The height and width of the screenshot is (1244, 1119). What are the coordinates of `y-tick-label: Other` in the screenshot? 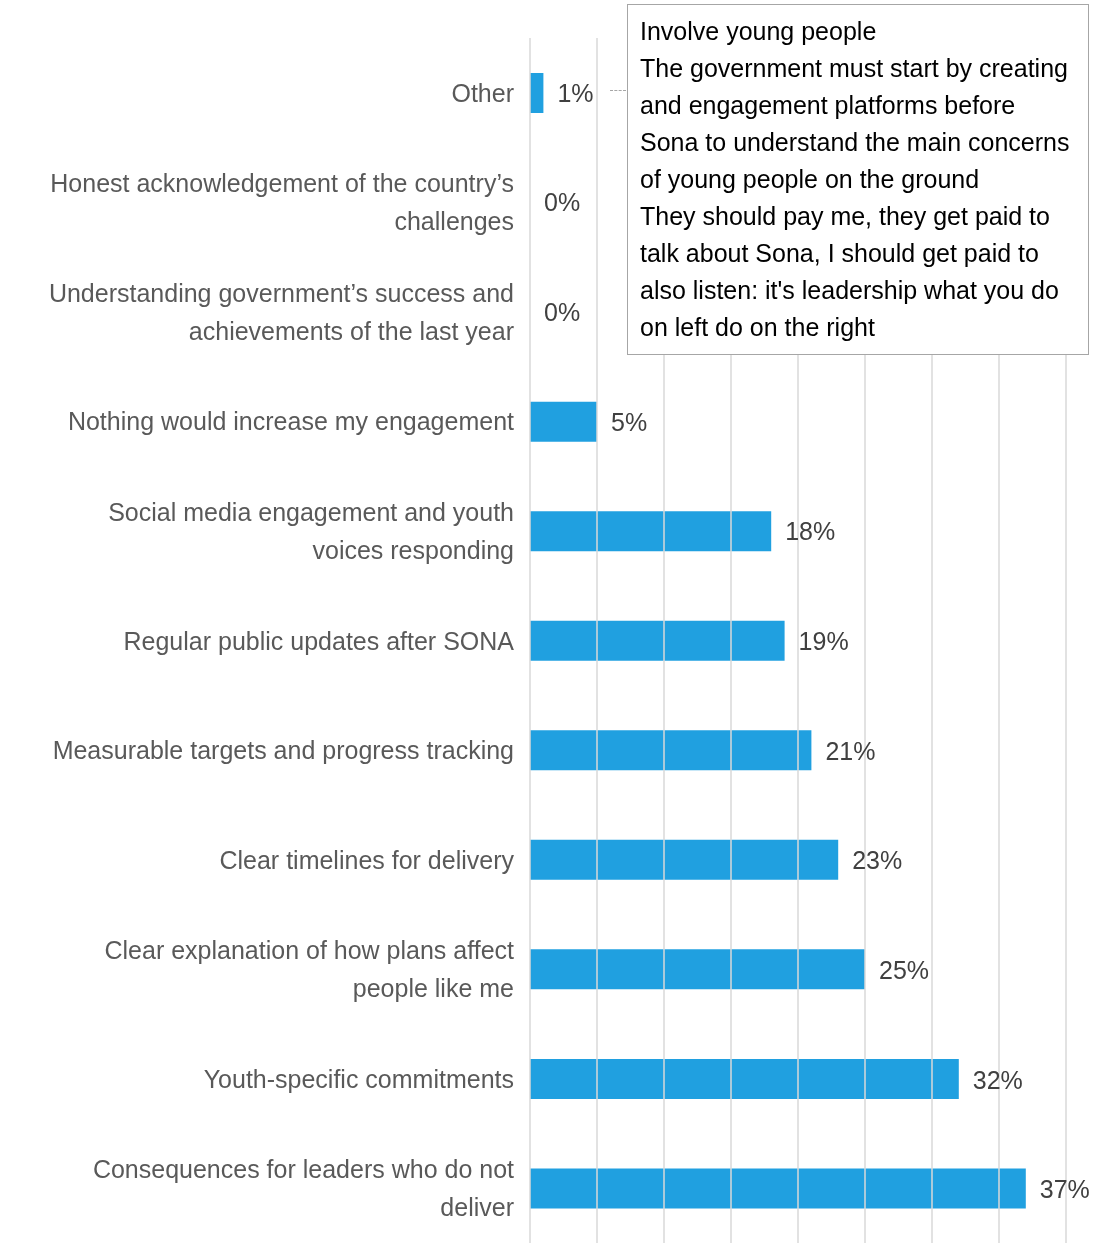 It's located at (482, 92).